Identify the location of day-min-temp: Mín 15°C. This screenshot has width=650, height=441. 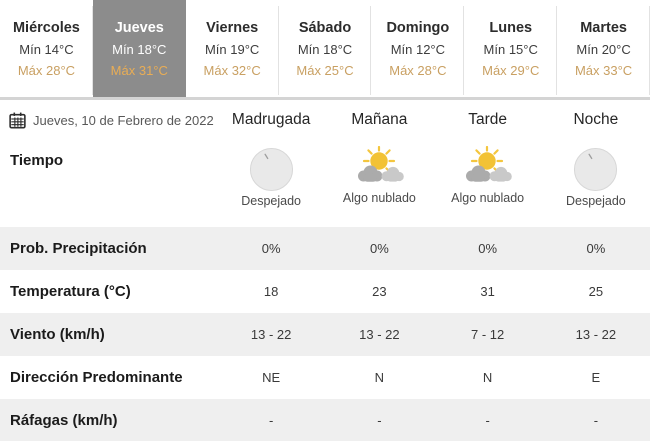
(510, 49).